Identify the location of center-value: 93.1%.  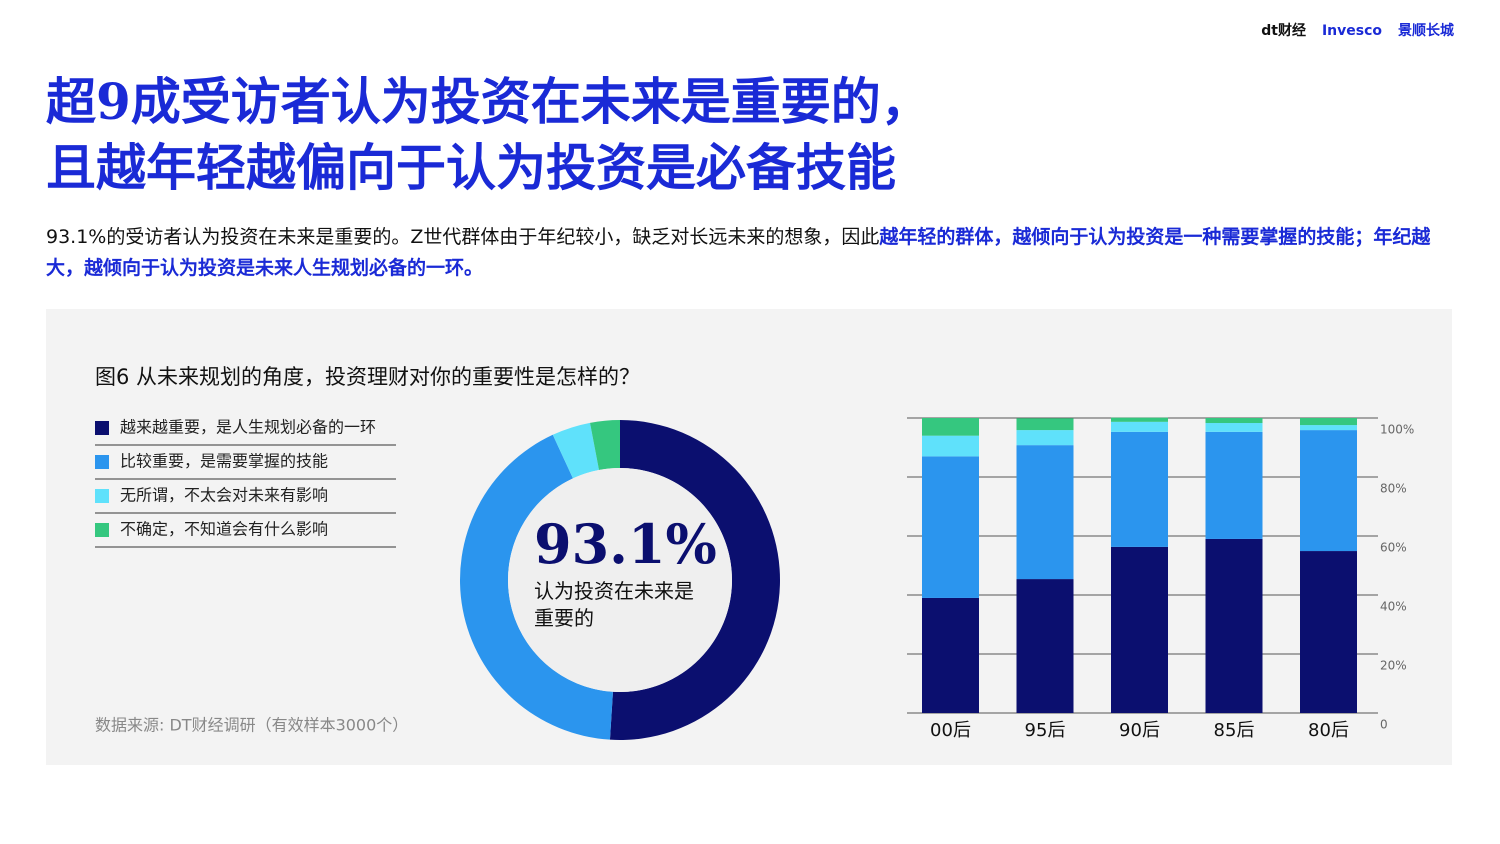
(625, 544).